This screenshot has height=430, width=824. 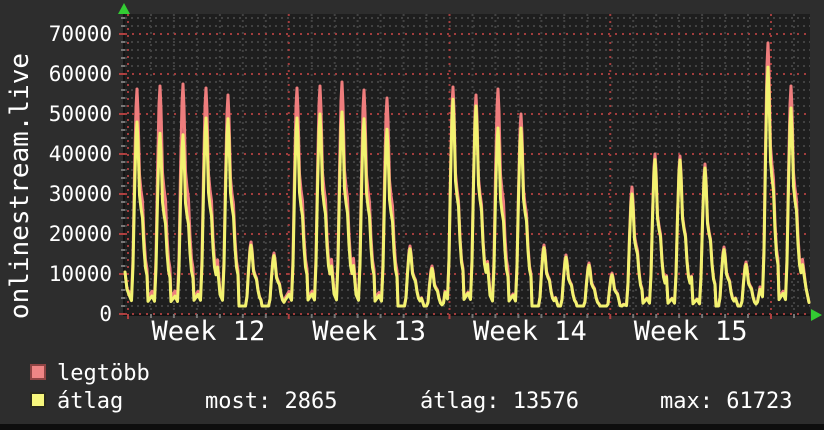 I want to click on legend-label-atlag: átlag, so click(x=90, y=401).